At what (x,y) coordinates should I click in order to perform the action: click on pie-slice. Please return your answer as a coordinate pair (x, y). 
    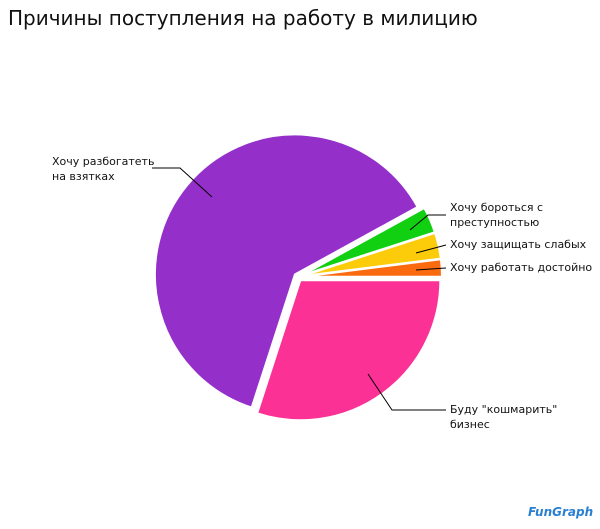
    Looking at the image, I should click on (348, 350).